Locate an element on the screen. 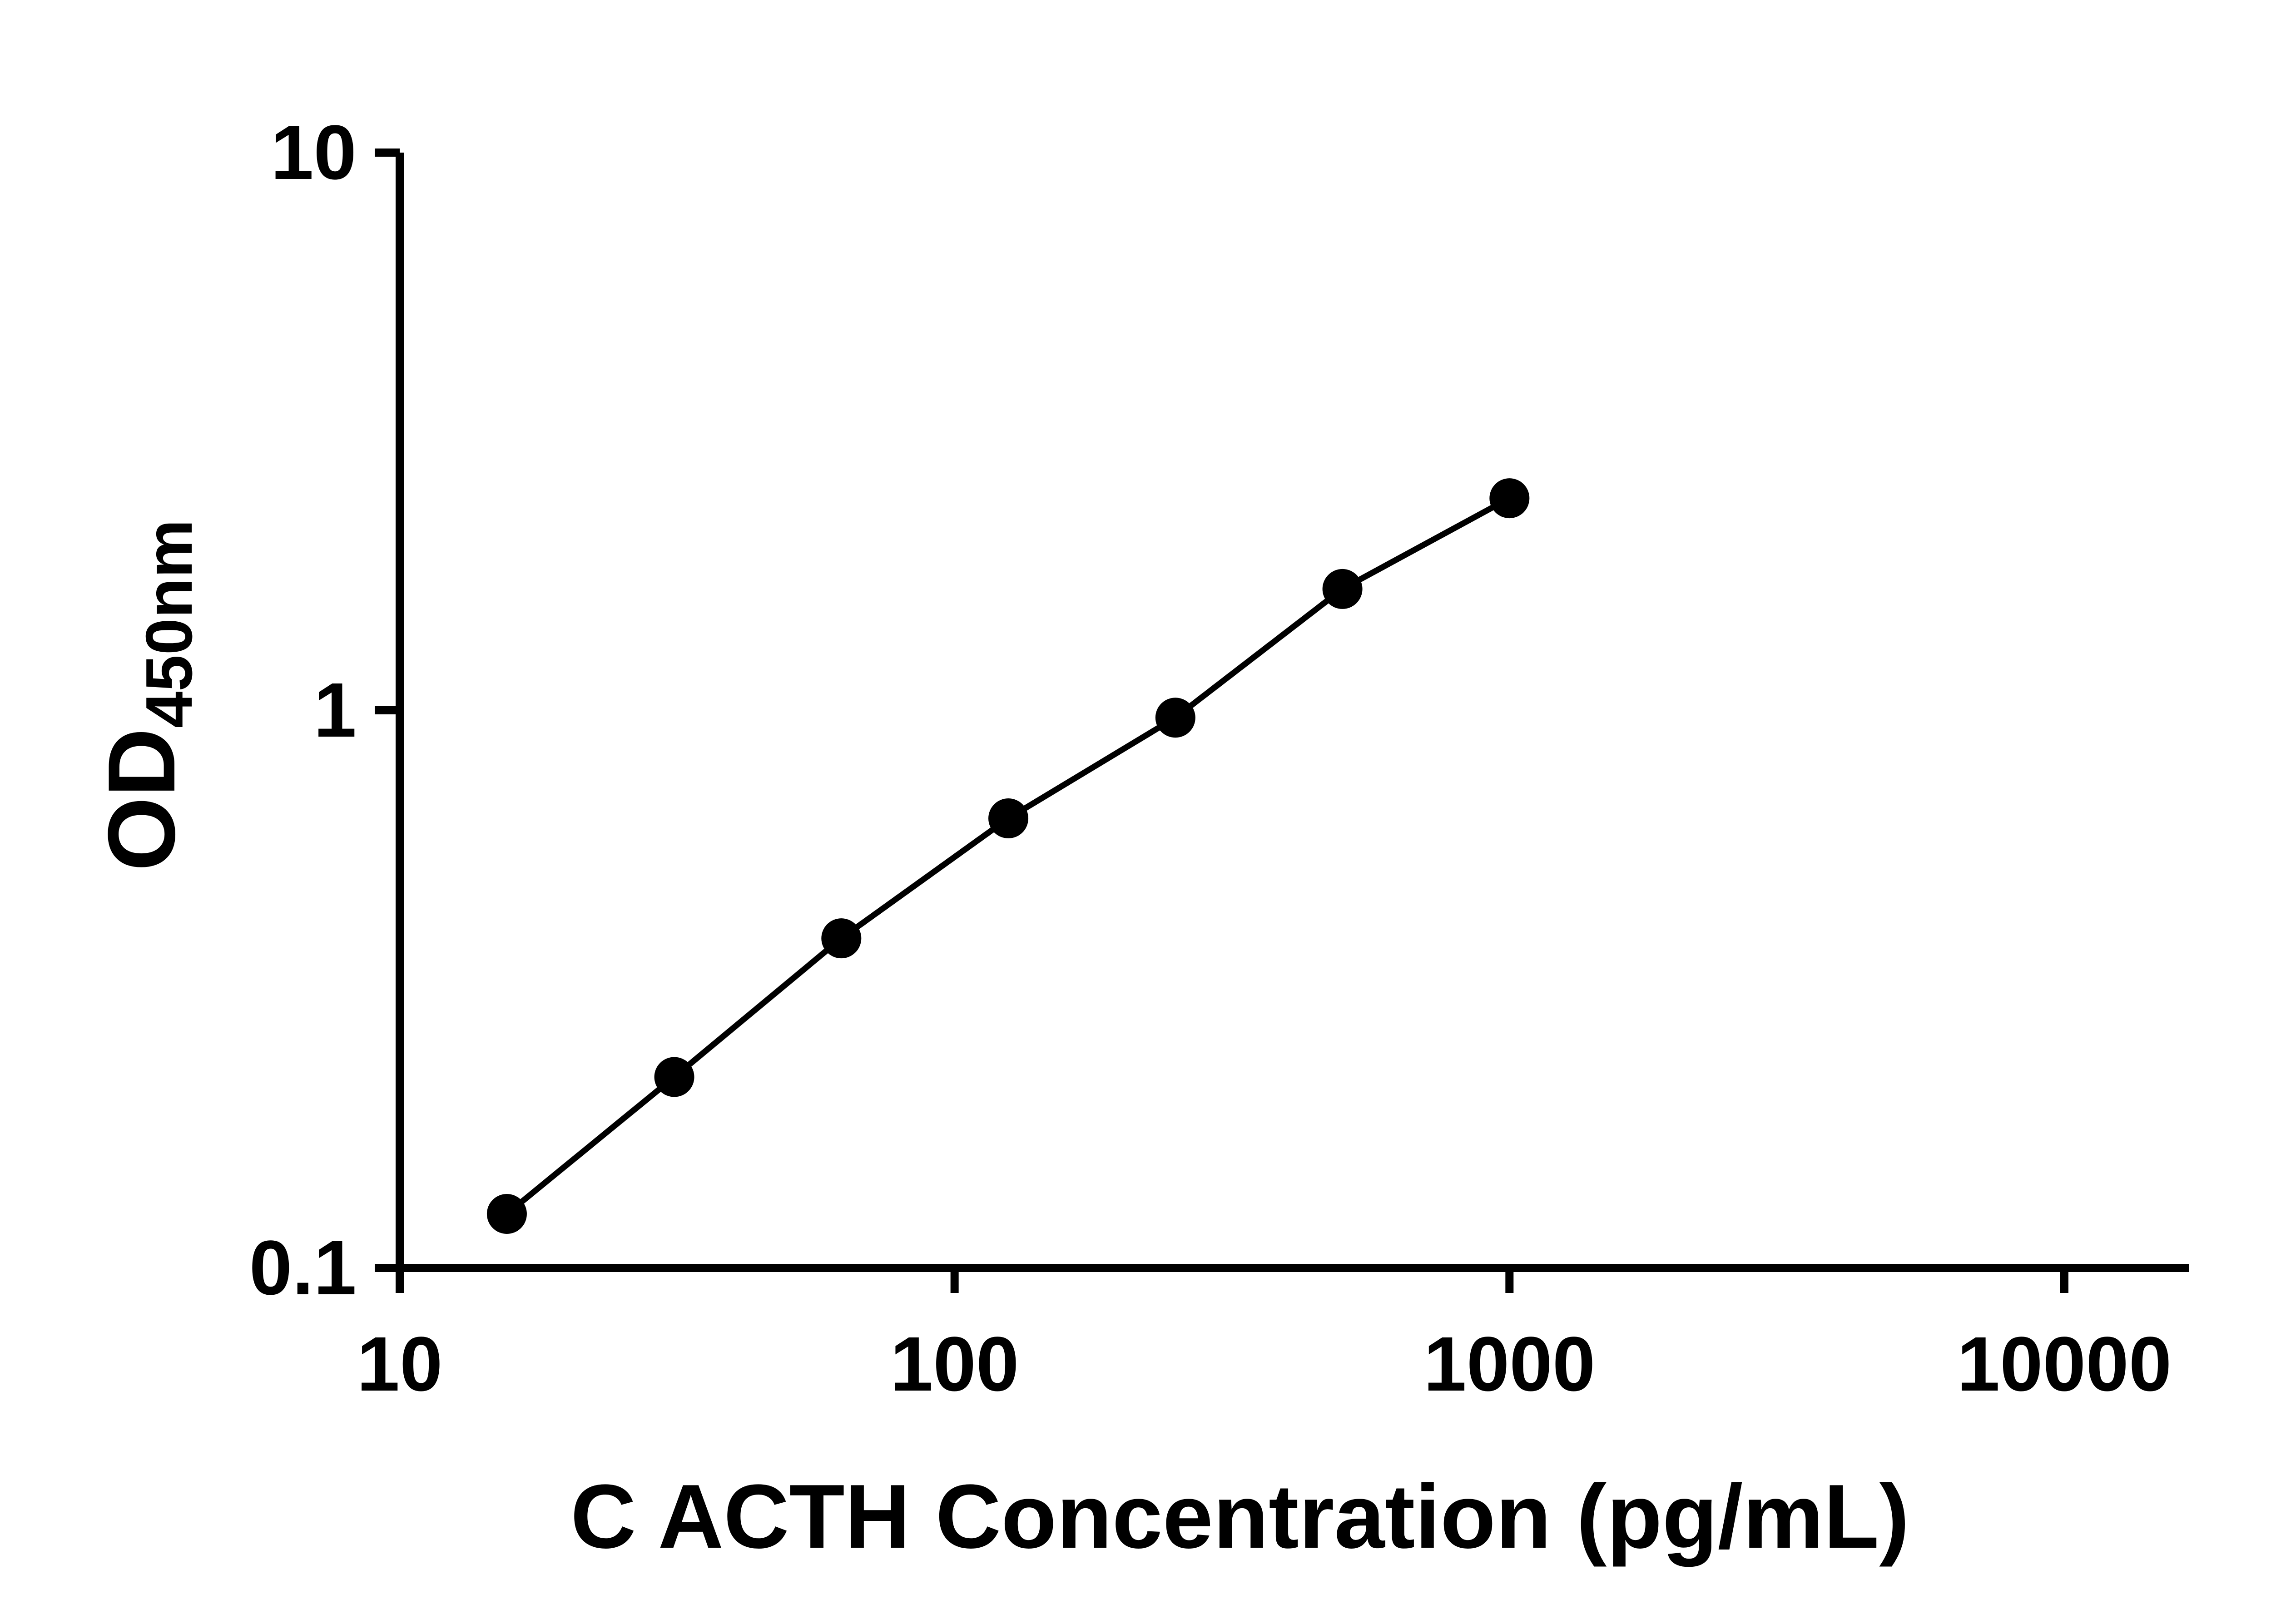 This screenshot has width=2271, height=1624. y-tick-label: 0.1 is located at coordinates (303, 1268).